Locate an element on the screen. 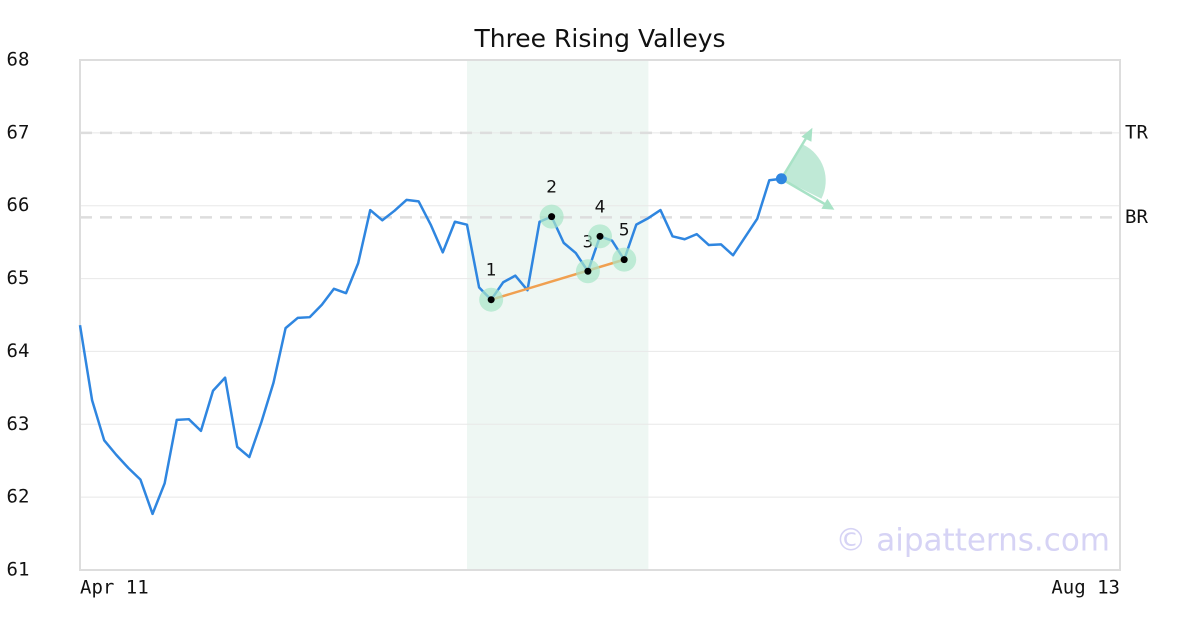  watermark: © aipatterns.com is located at coordinates (972, 541).